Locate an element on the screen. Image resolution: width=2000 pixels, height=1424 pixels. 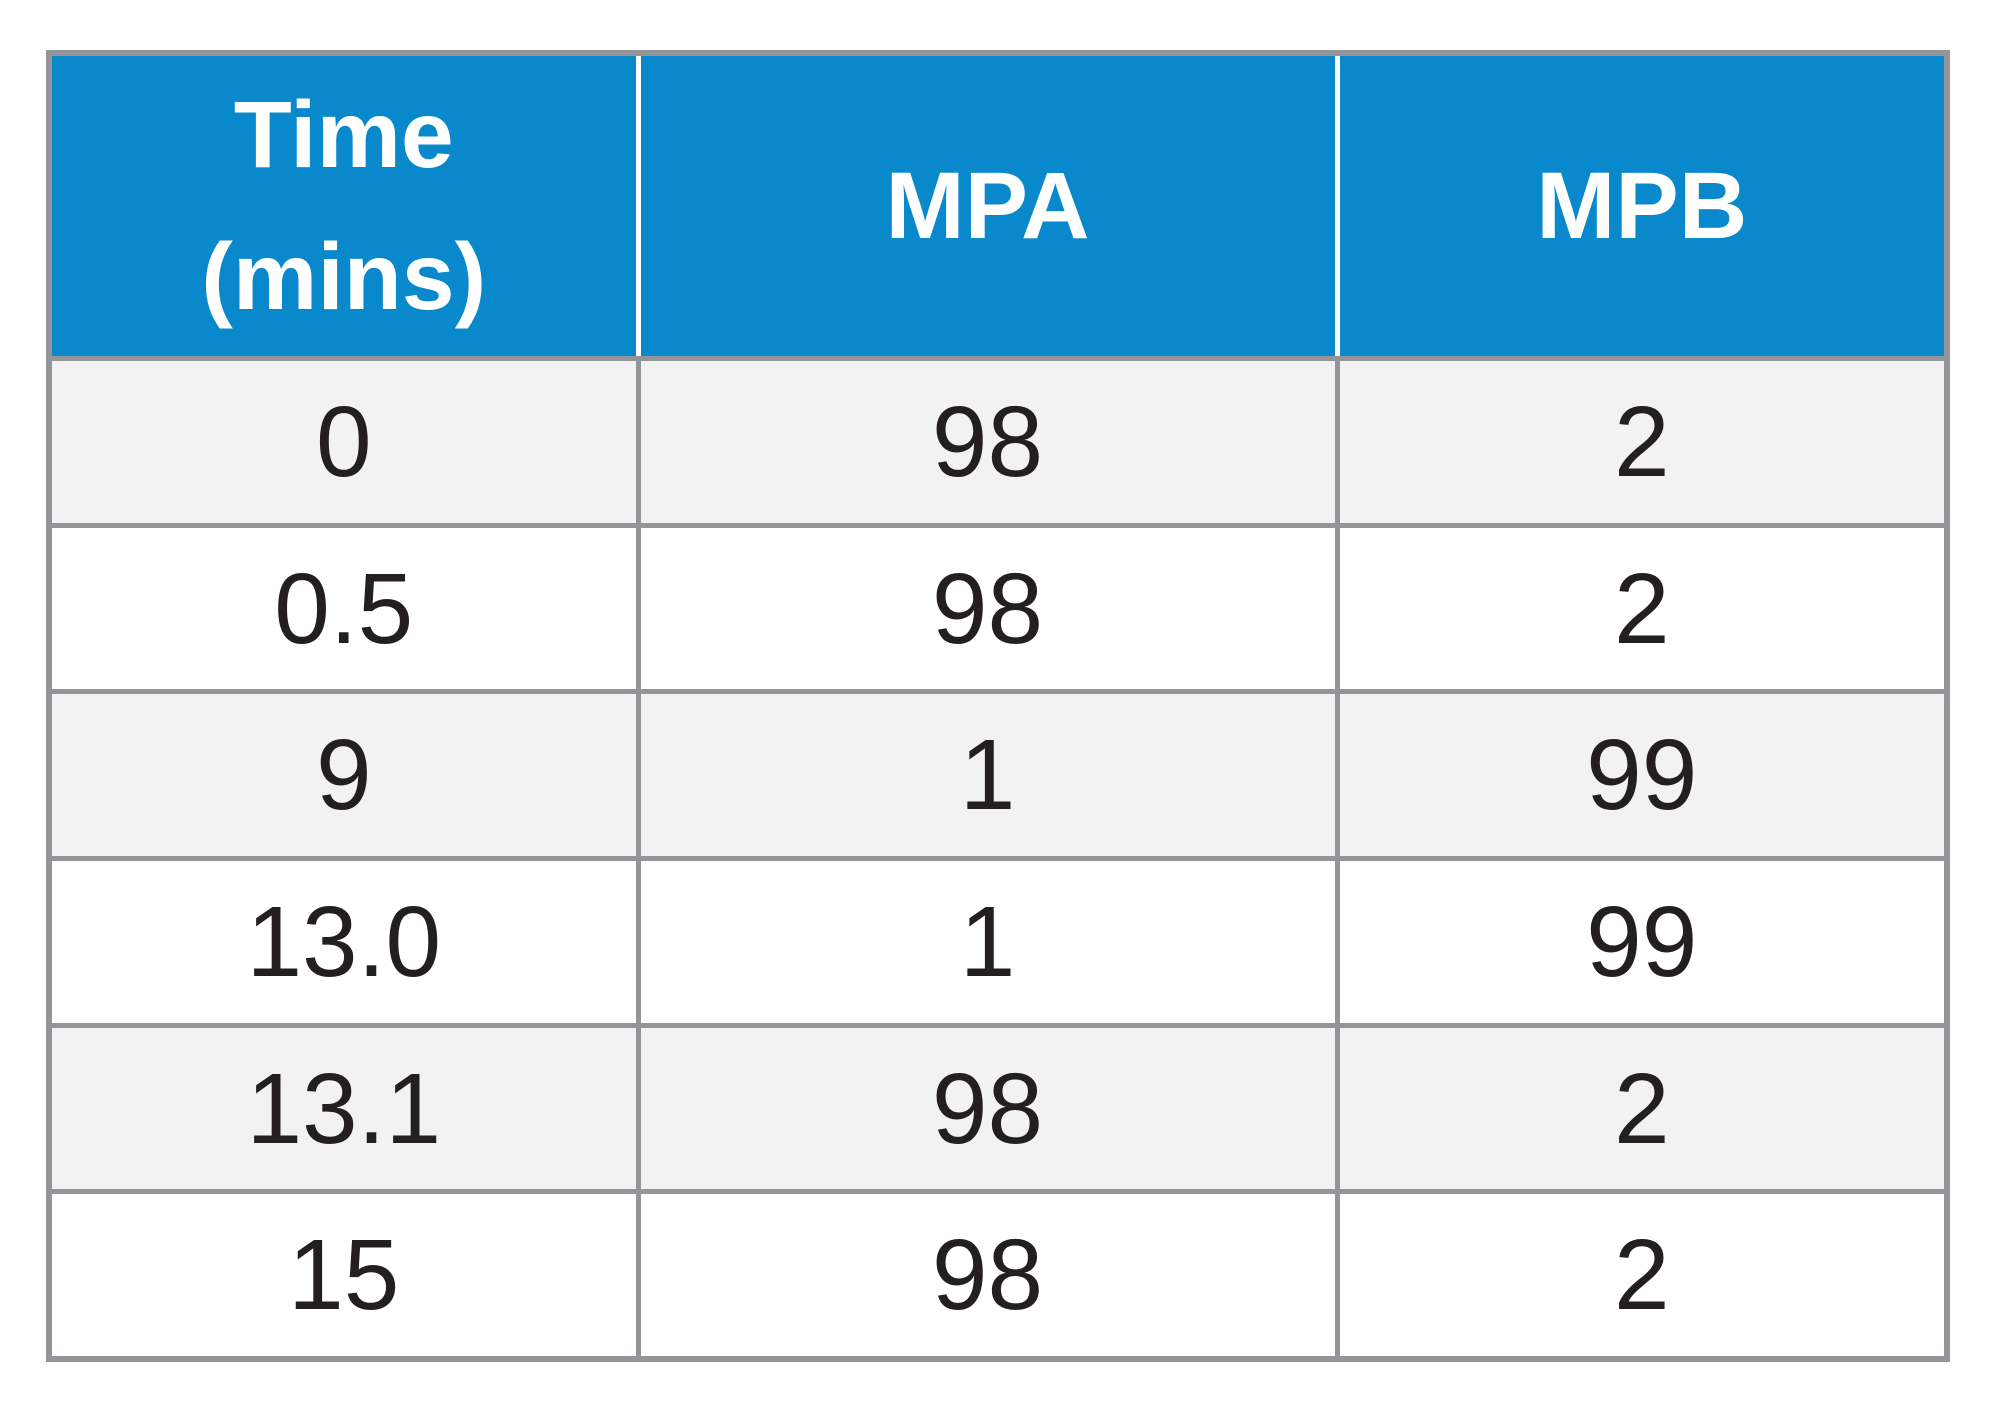
cell-time: 15 is located at coordinates (344, 1275).